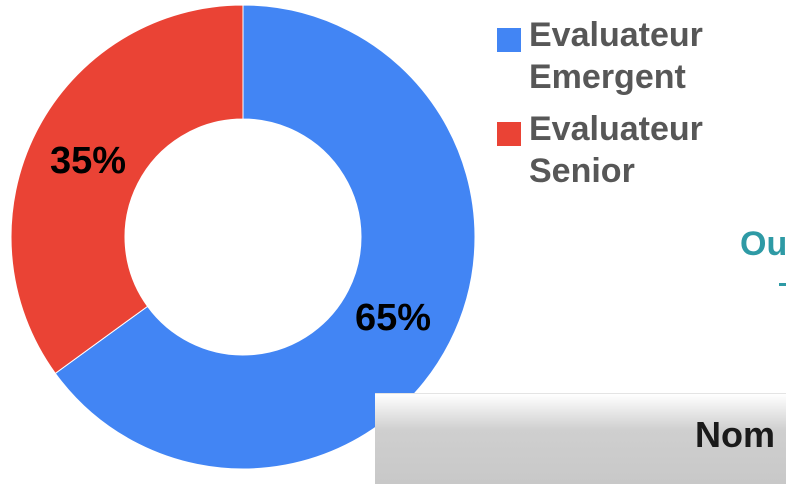  What do you see at coordinates (509, 134) in the screenshot?
I see `legend-swatch-senior` at bounding box center [509, 134].